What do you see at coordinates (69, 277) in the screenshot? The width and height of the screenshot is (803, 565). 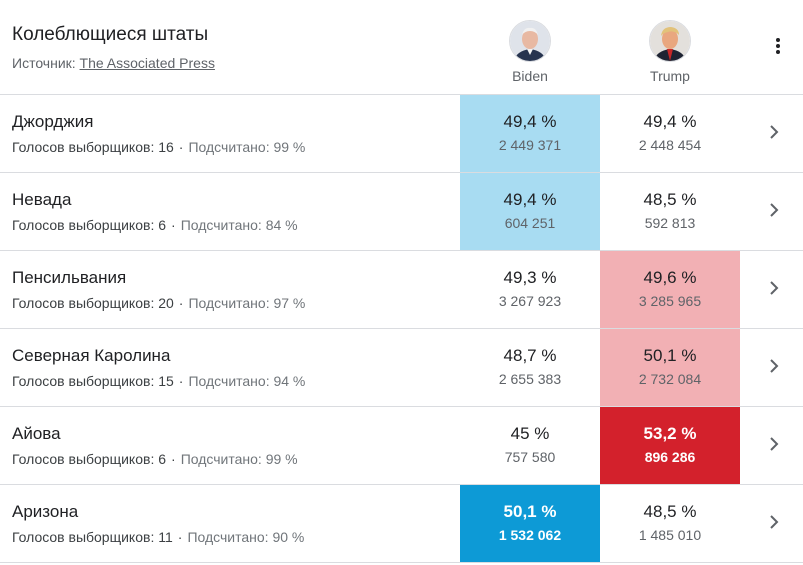 I see `state-name: Пенсильвания` at bounding box center [69, 277].